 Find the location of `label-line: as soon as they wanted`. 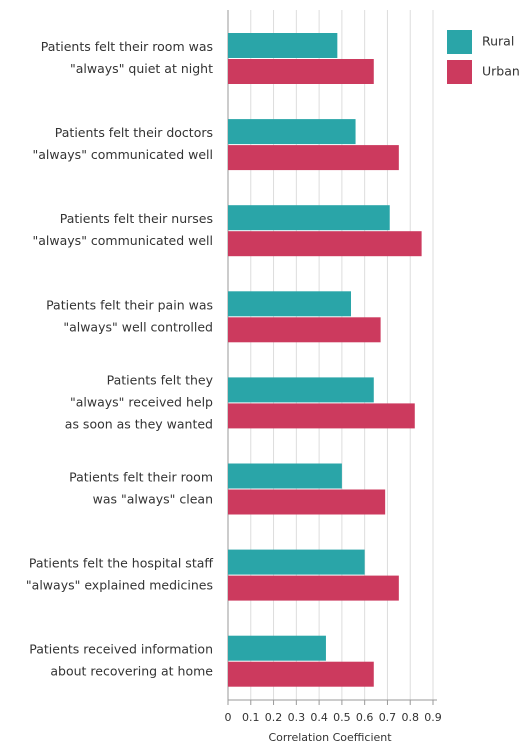

label-line: as soon as they wanted is located at coordinates (139, 423).